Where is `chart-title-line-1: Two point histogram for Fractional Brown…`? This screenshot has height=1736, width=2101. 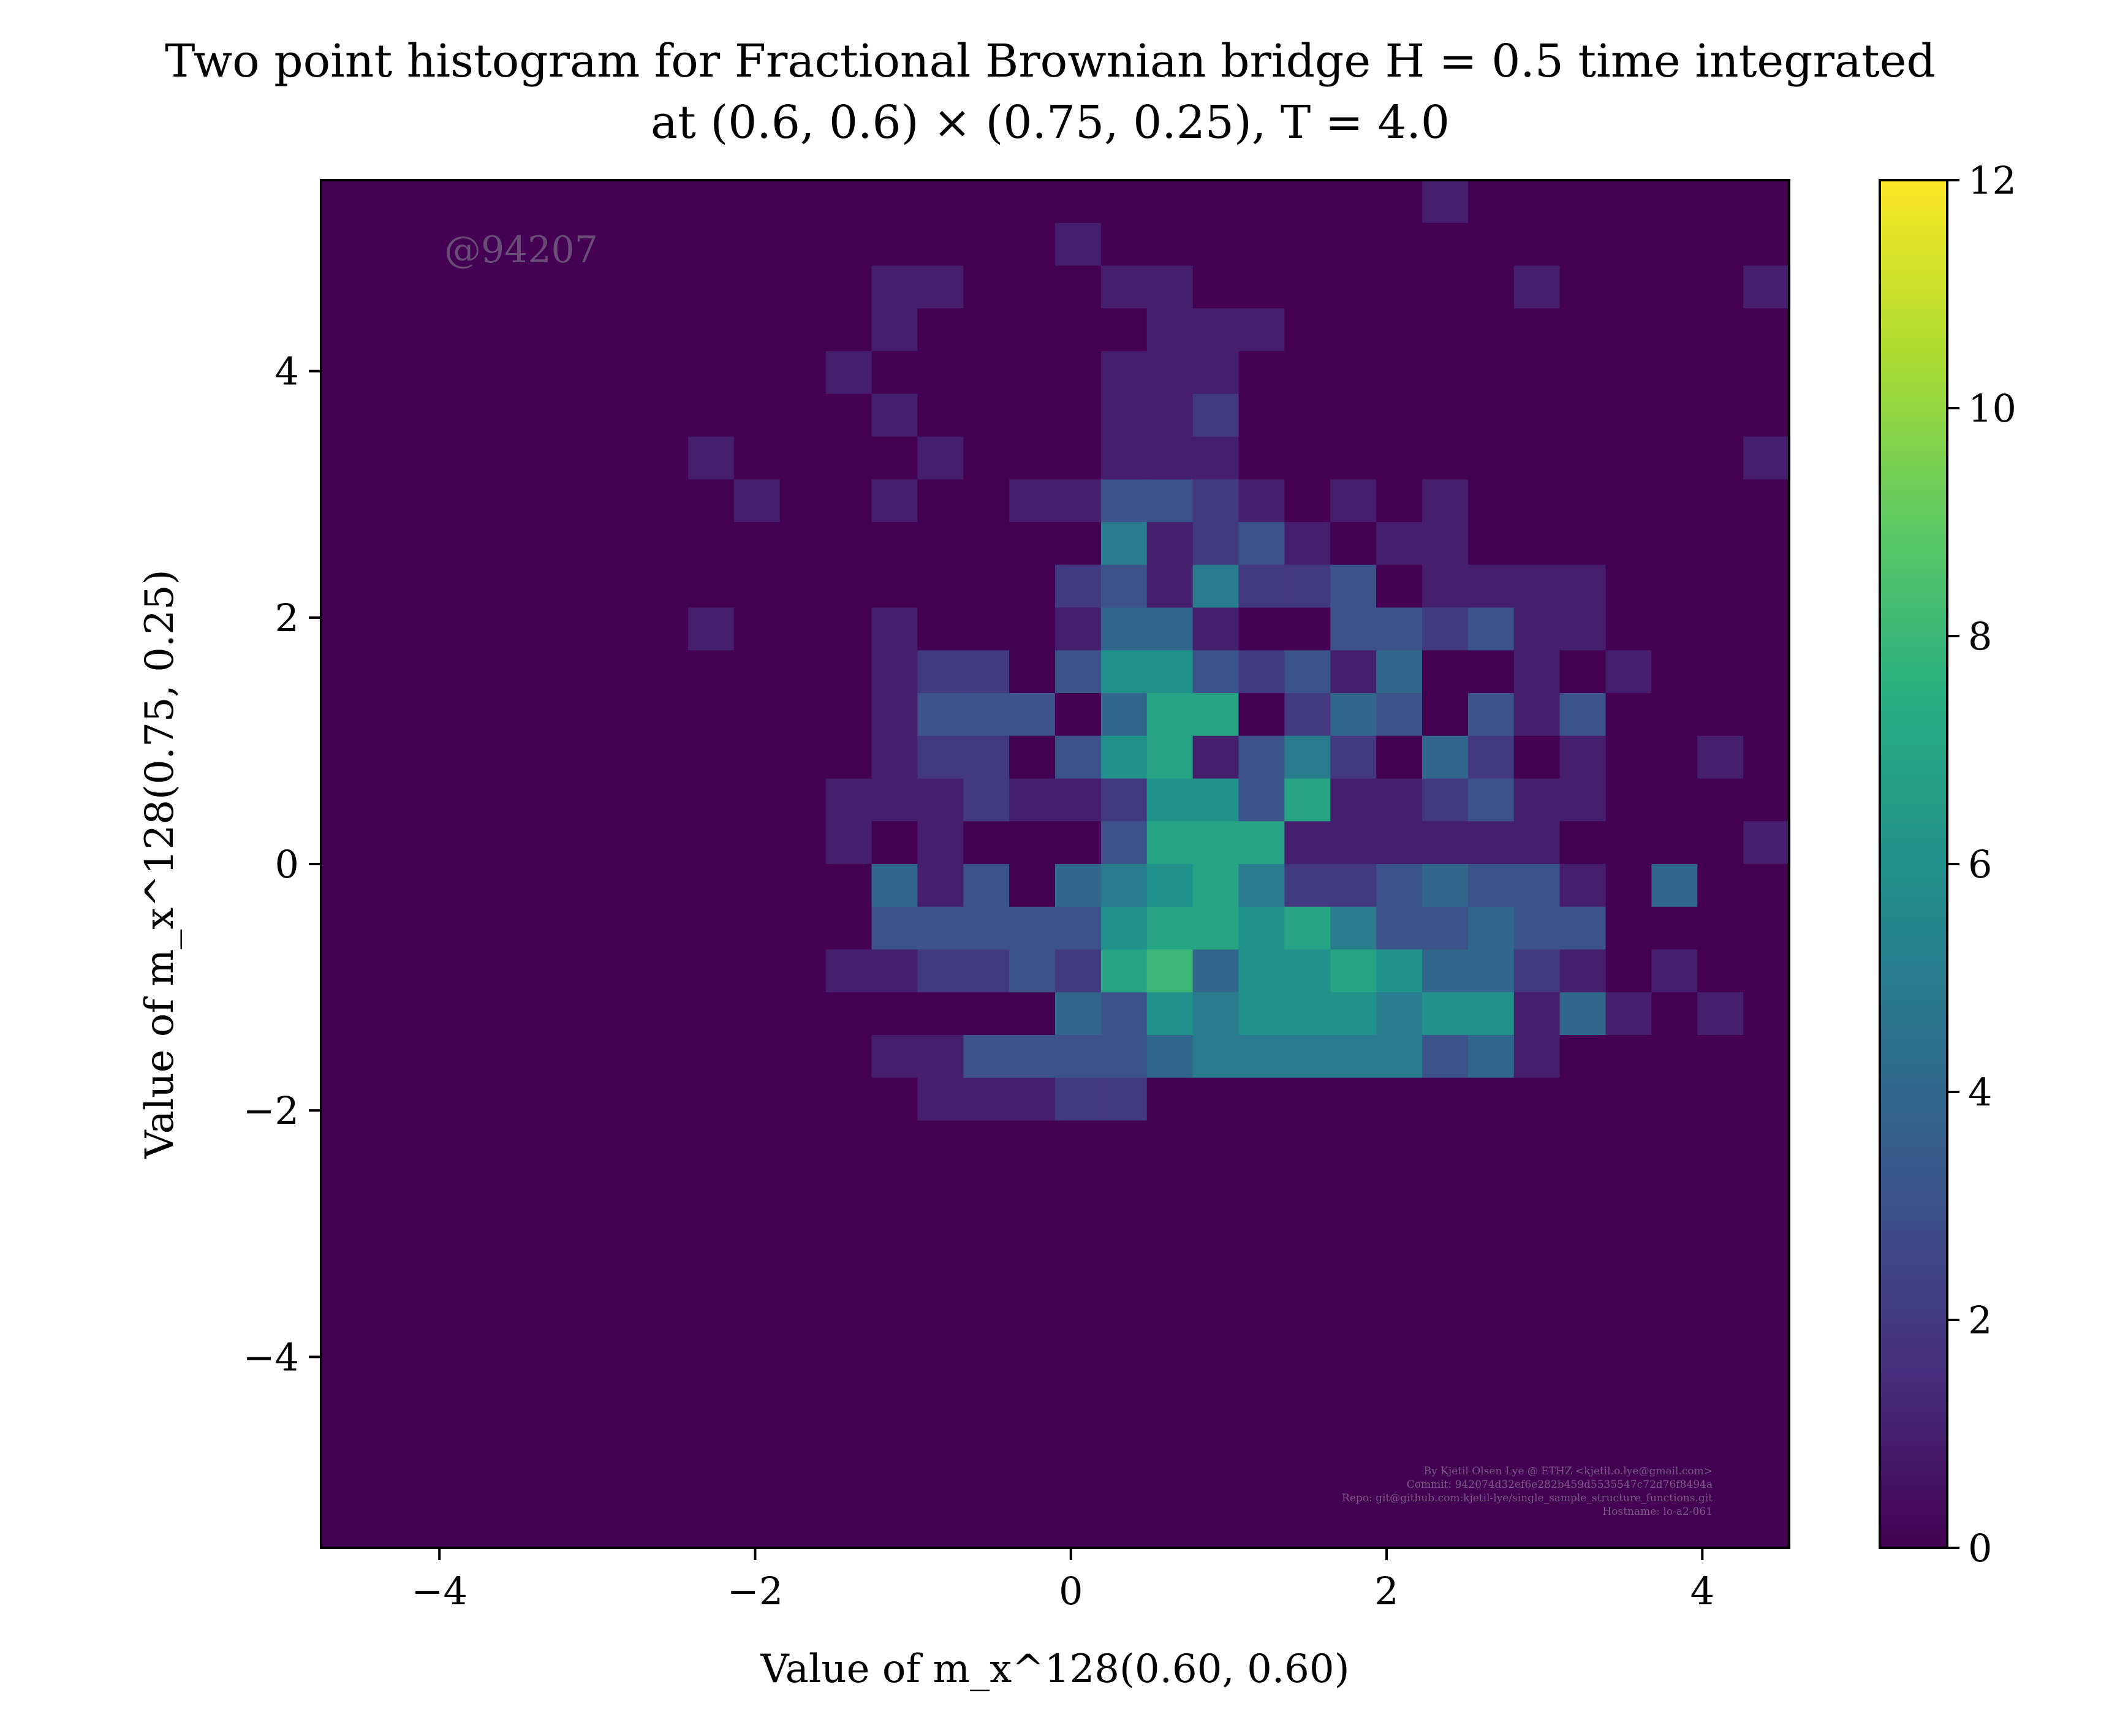
chart-title-line-1: Two point histogram for Fractional Brown… is located at coordinates (1050, 61).